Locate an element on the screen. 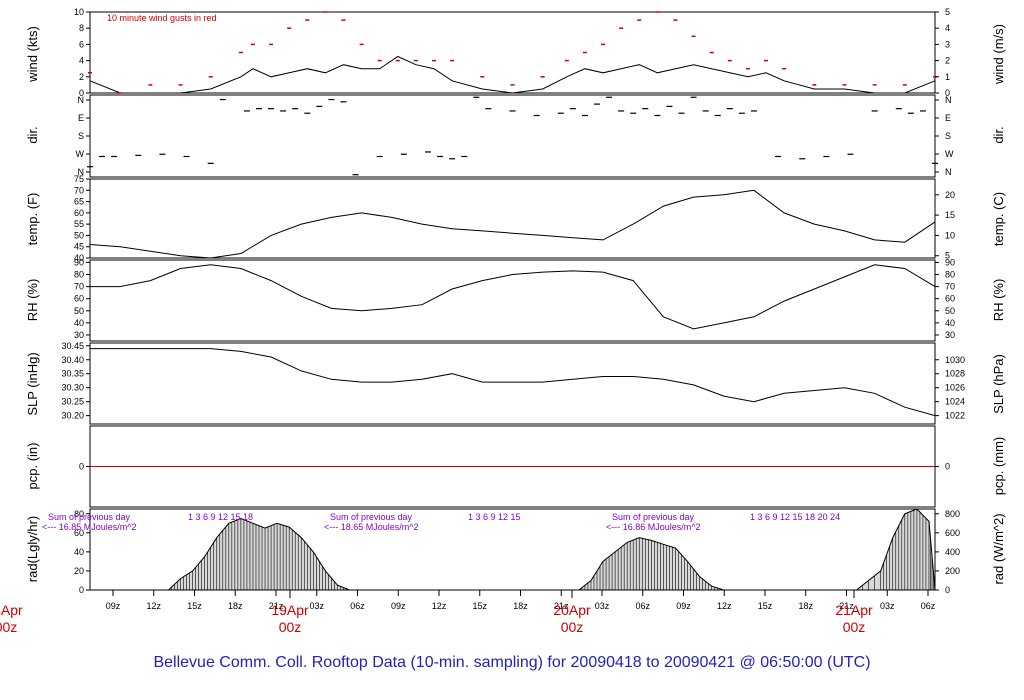  ytick-label-right-3-3: 60 is located at coordinates (950, 299).